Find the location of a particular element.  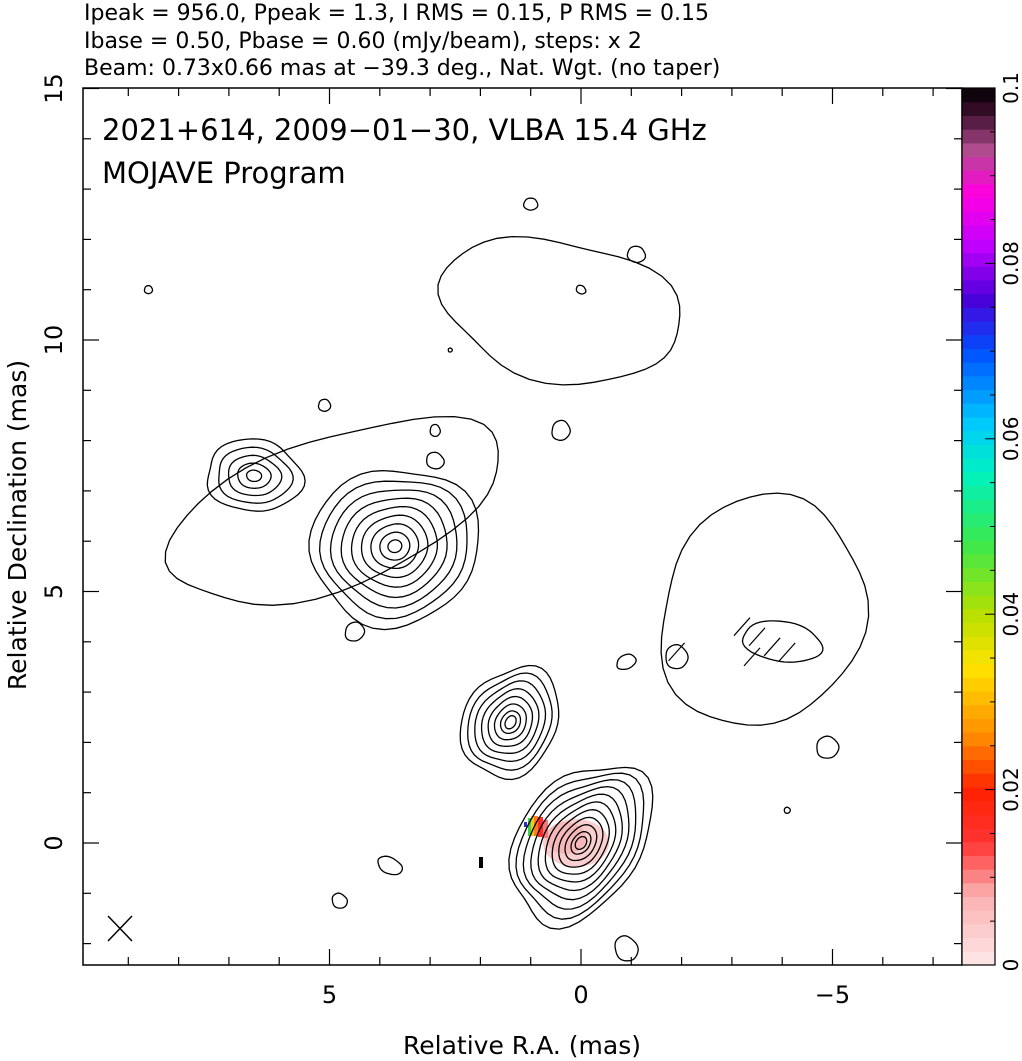

contour-east-knot is located at coordinates (254, 476).